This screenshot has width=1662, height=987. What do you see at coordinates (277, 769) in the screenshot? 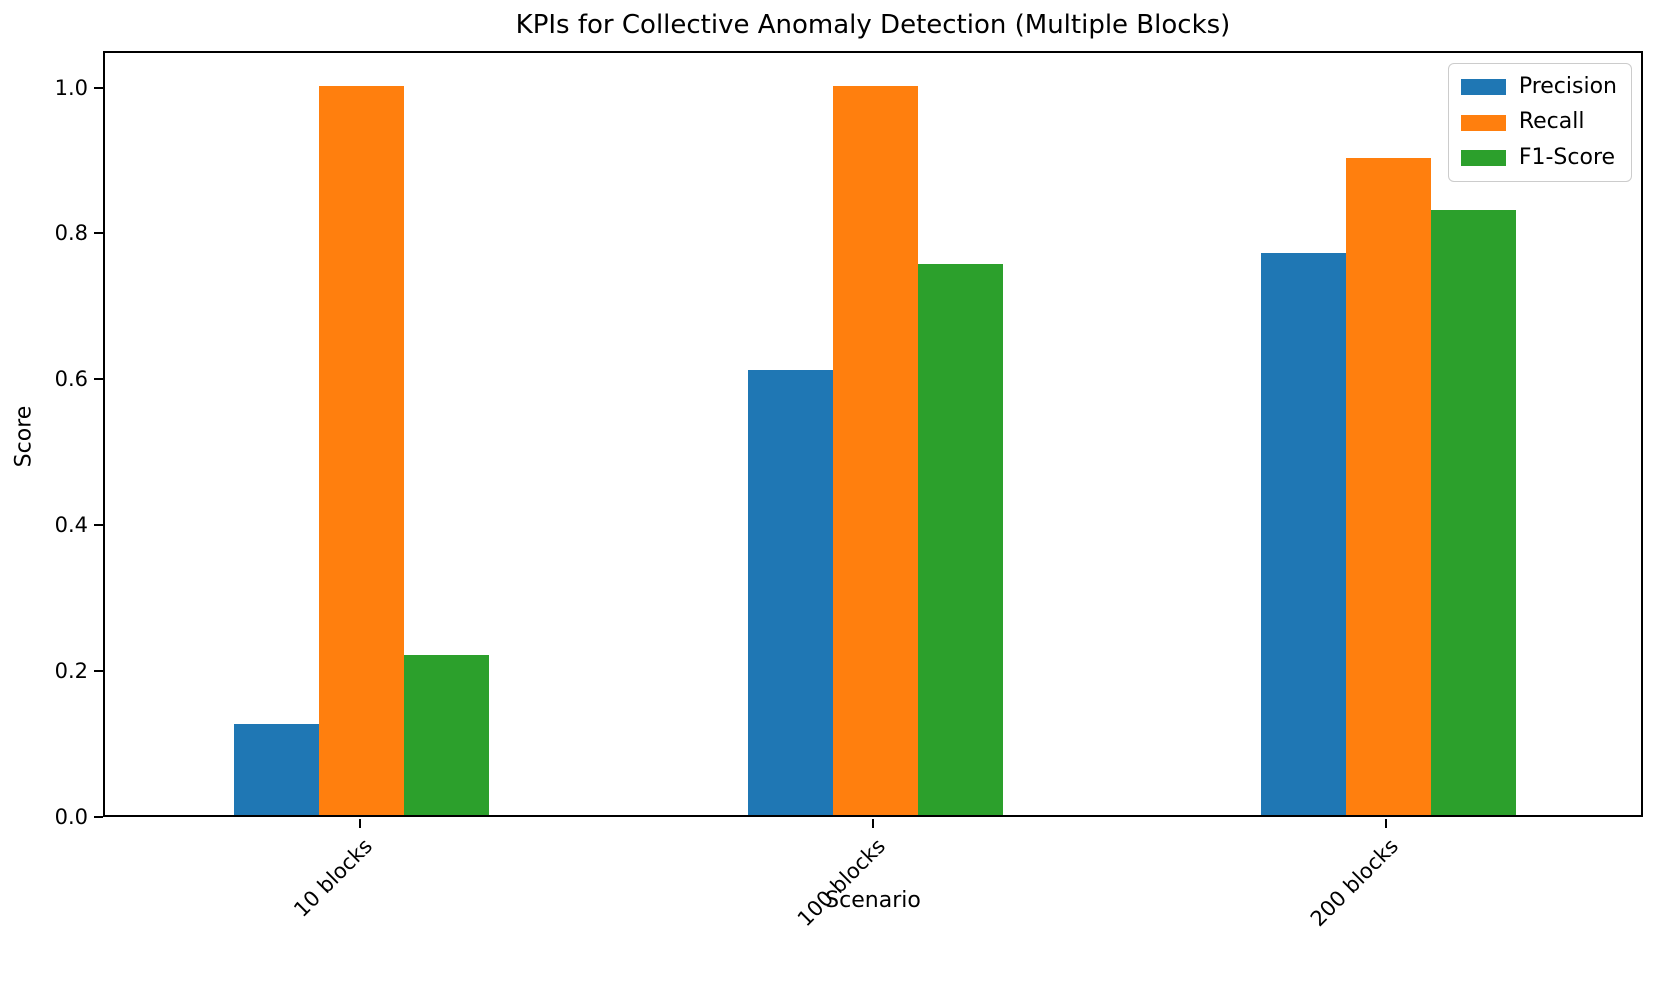
I see `bar-precision-10-blocks` at bounding box center [277, 769].